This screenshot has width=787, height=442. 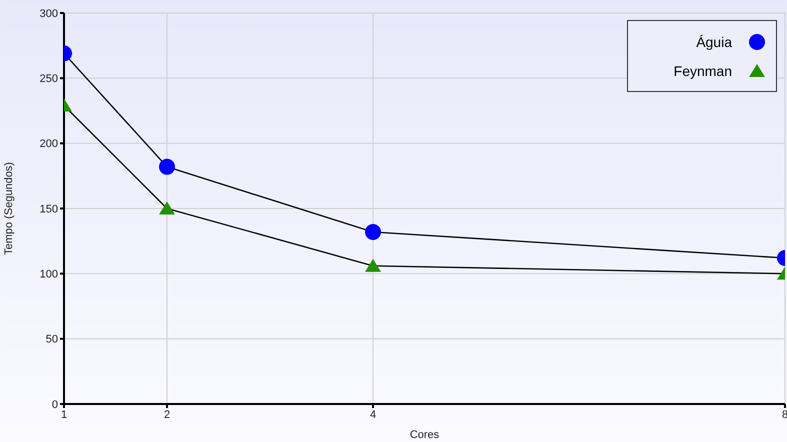 I want to click on y-tick-label: 300, so click(x=49, y=14).